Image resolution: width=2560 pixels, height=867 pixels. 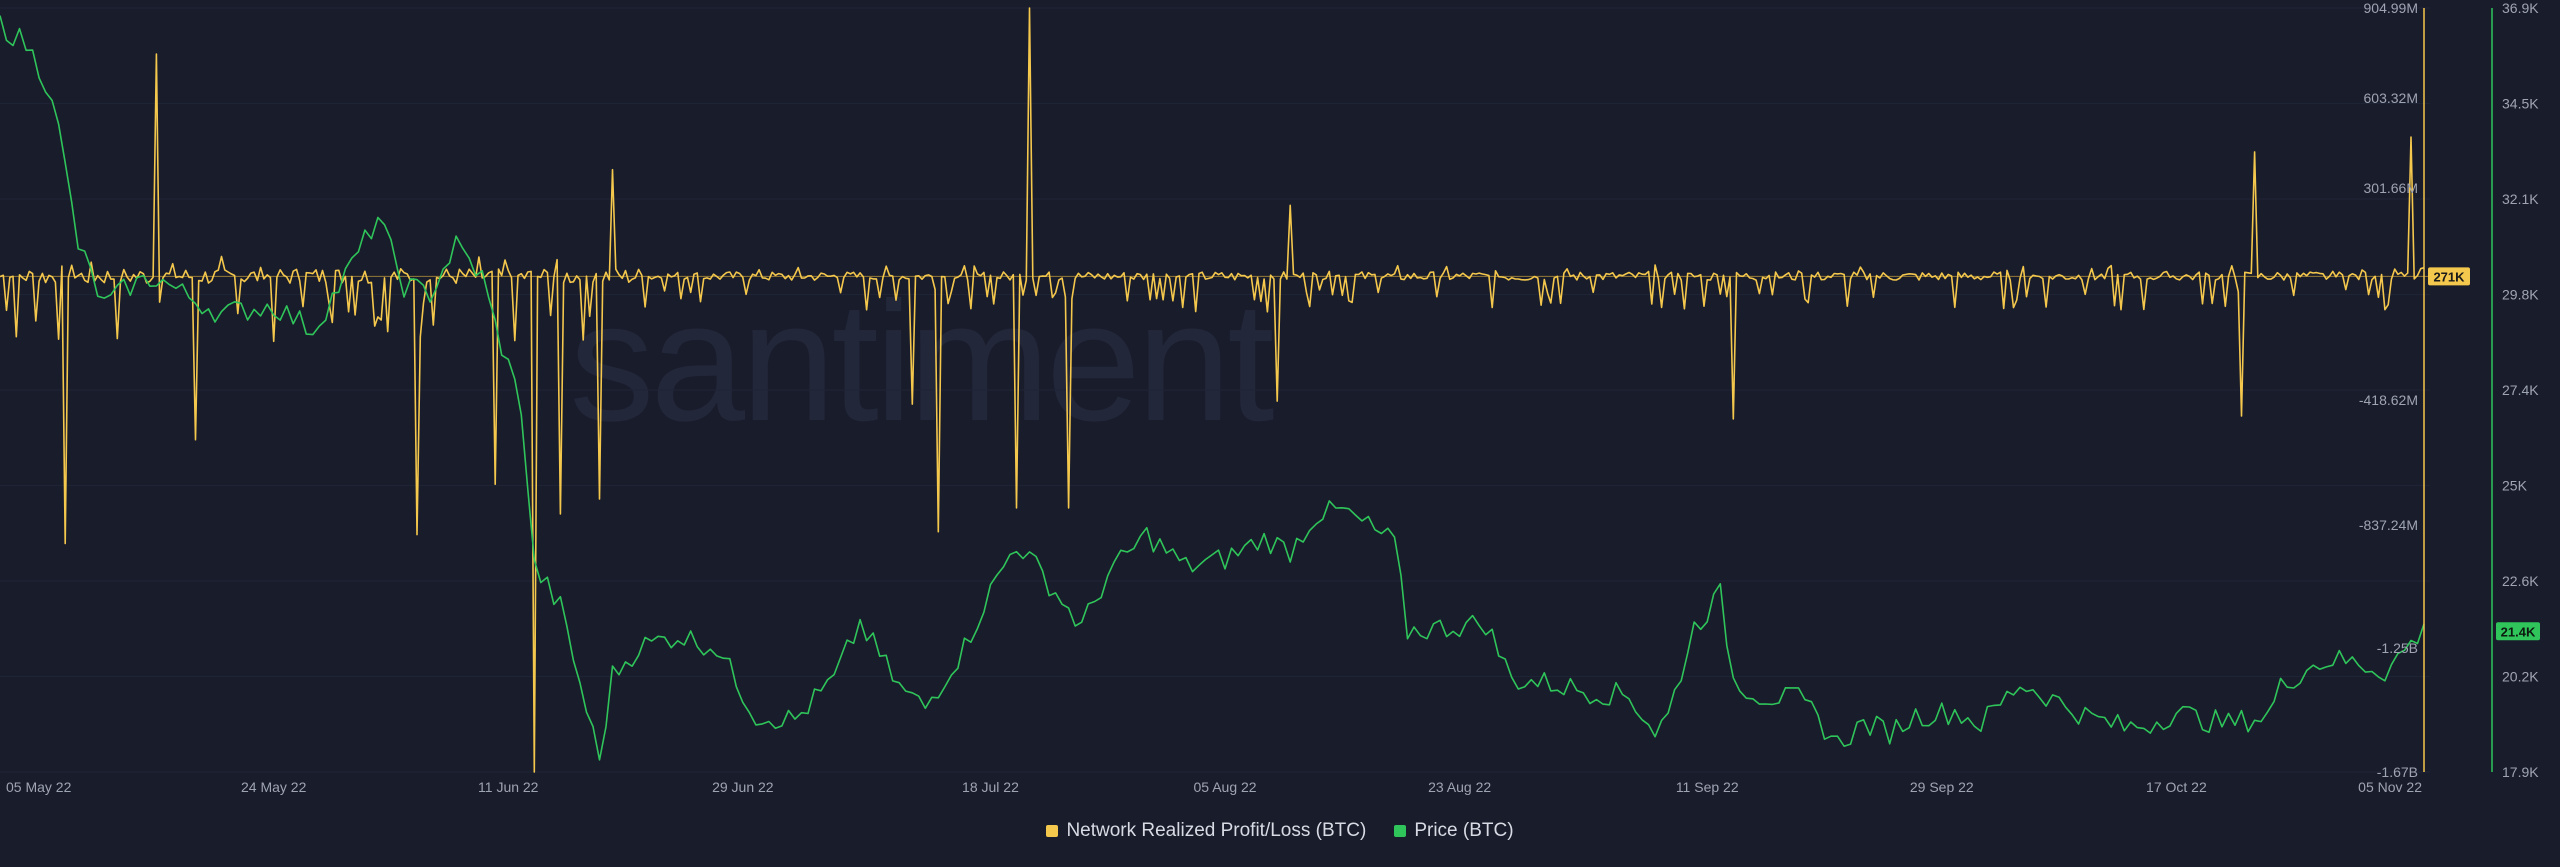 What do you see at coordinates (1400, 831) in the screenshot?
I see `legend-swatch-price` at bounding box center [1400, 831].